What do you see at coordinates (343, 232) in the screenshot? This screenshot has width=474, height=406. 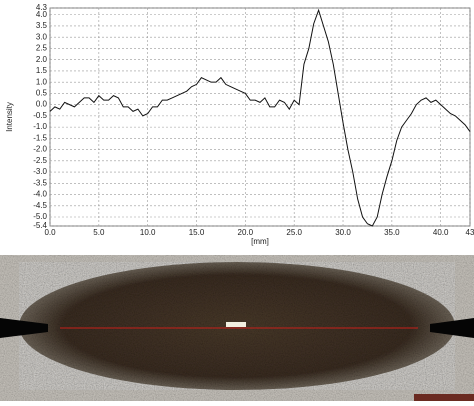 I see `x-tick-label: 30.0` at bounding box center [343, 232].